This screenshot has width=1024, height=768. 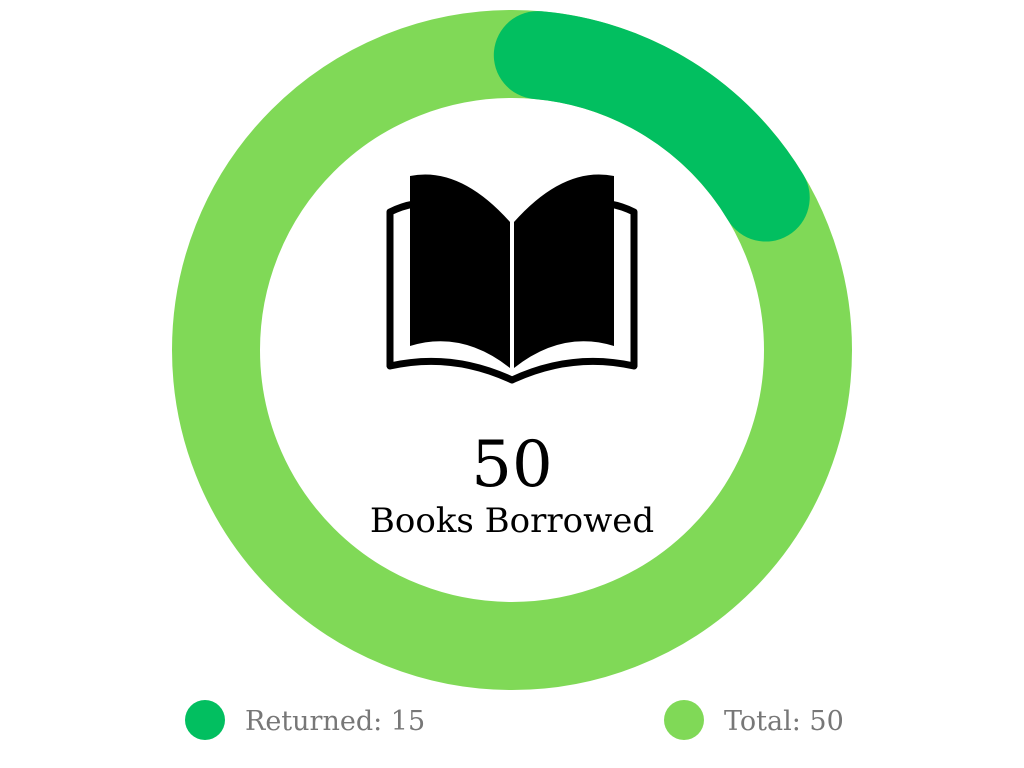 What do you see at coordinates (684, 720) in the screenshot?
I see `legend-marker-total` at bounding box center [684, 720].